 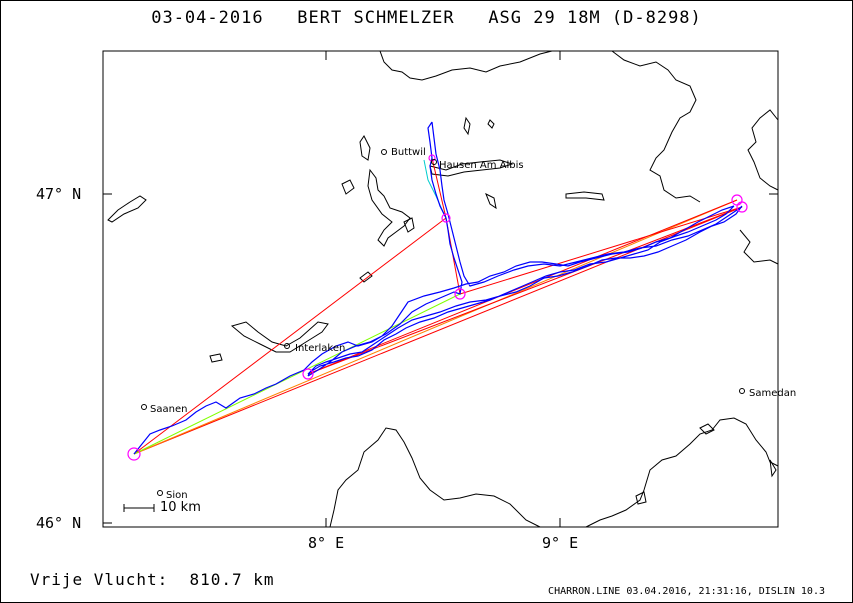 I want to click on lat-label-47: 47° N, so click(x=59, y=194).